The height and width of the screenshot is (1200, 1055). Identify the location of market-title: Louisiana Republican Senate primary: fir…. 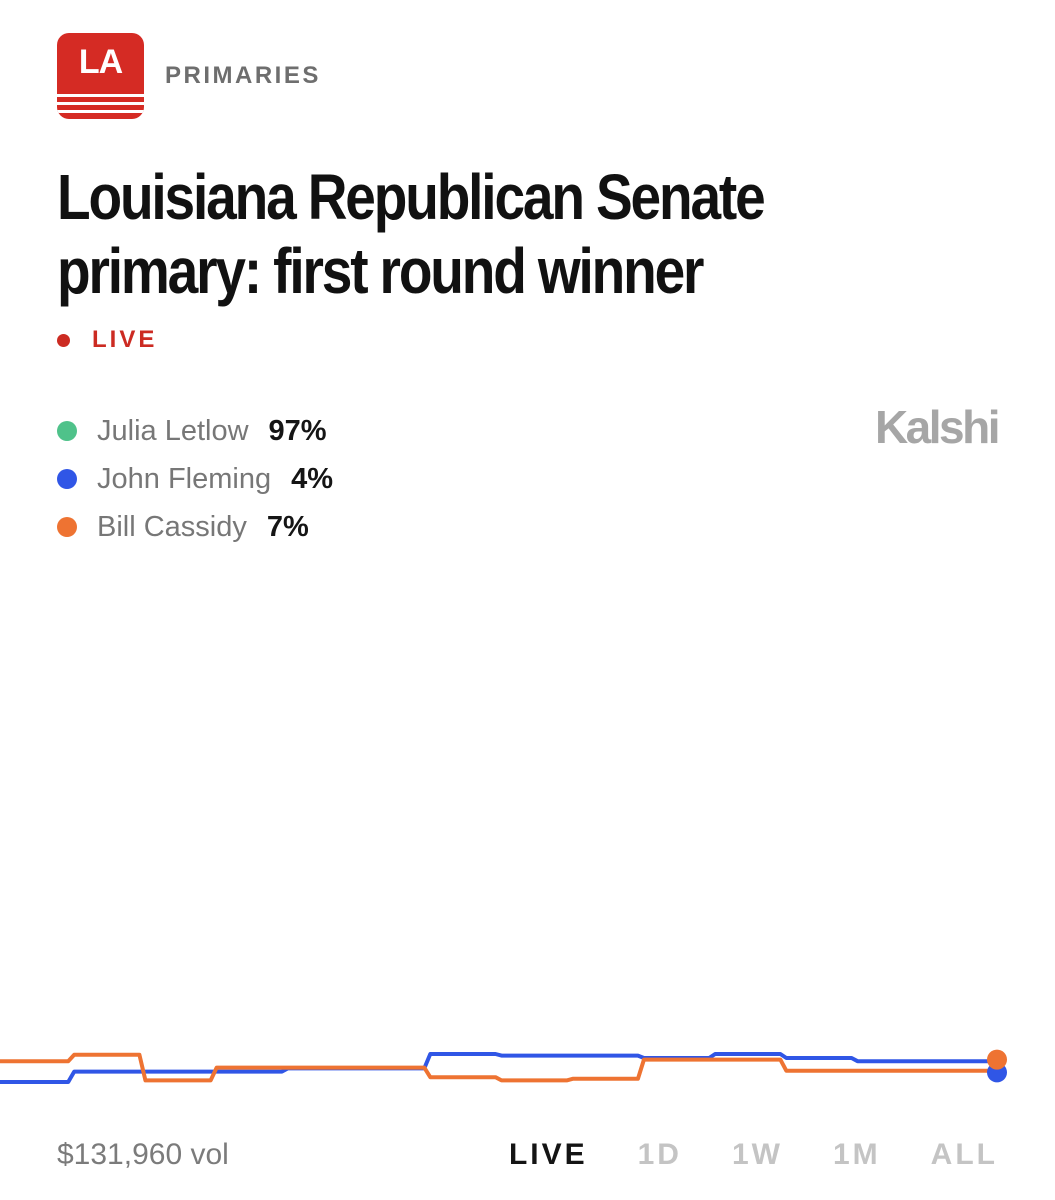
(411, 234).